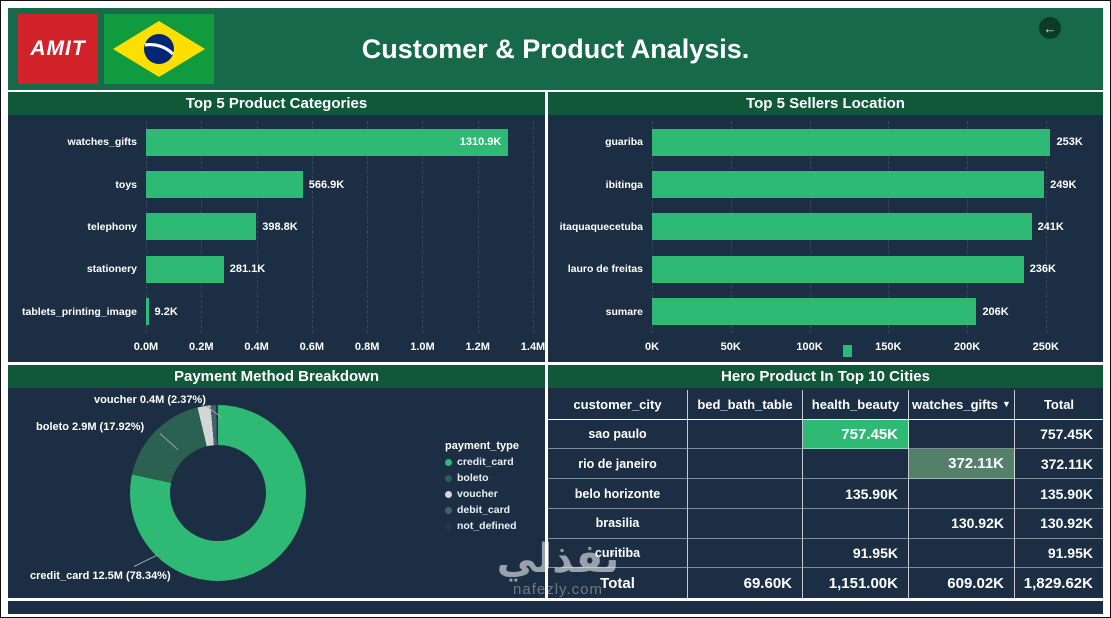 Image resolution: width=1111 pixels, height=618 pixels. I want to click on value-cell: 372.11K, so click(962, 464).